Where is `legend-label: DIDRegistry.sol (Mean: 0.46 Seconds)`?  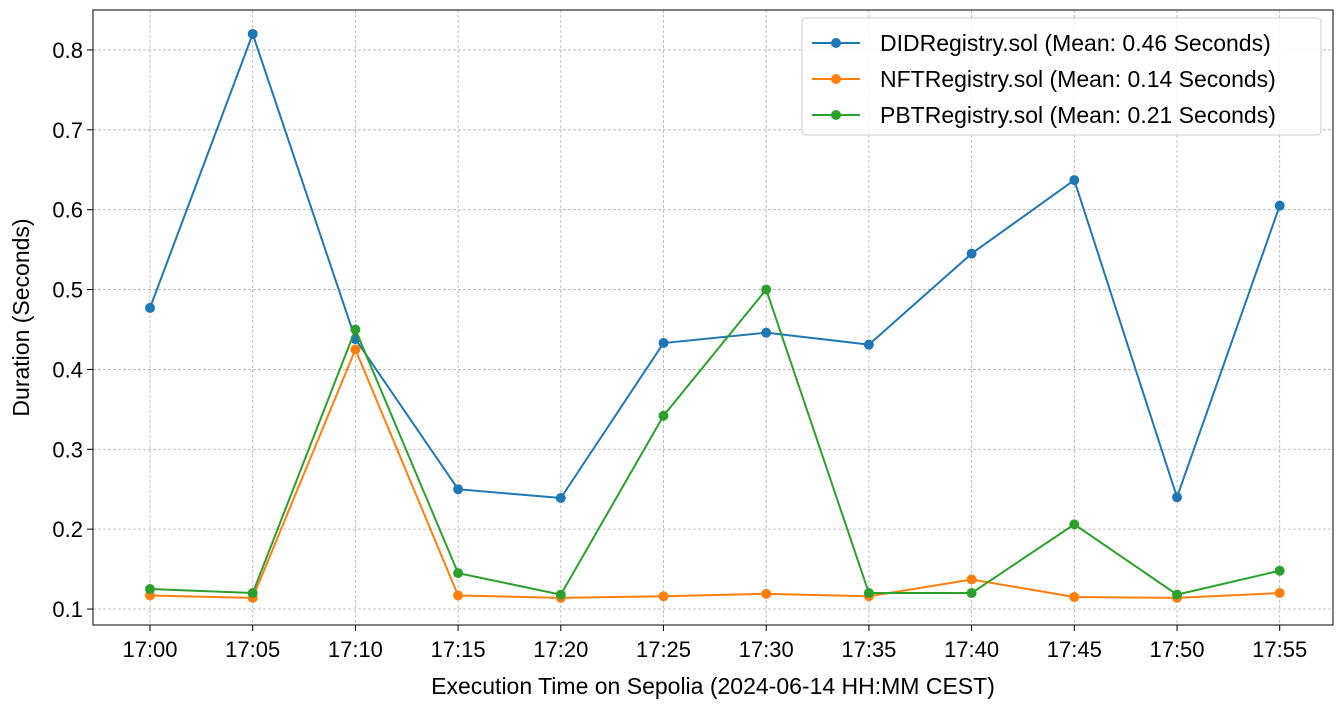 legend-label: DIDRegistry.sol (Mean: 0.46 Seconds) is located at coordinates (1075, 43).